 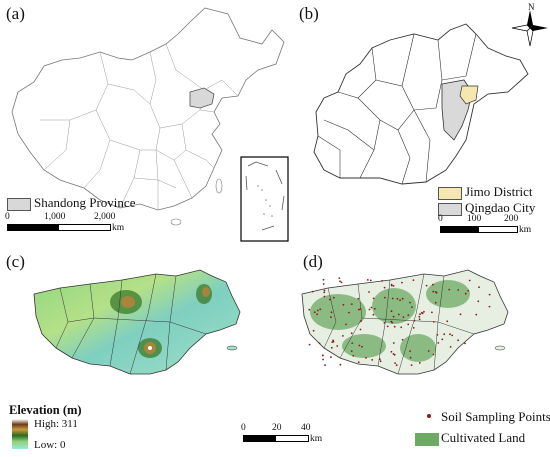 I want to click on scale-c-tick-0: 0, so click(x=243, y=428).